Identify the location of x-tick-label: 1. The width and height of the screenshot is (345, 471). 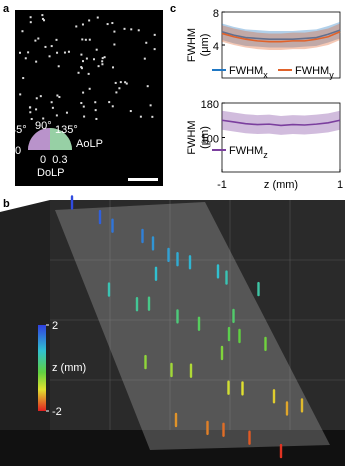
(340, 185).